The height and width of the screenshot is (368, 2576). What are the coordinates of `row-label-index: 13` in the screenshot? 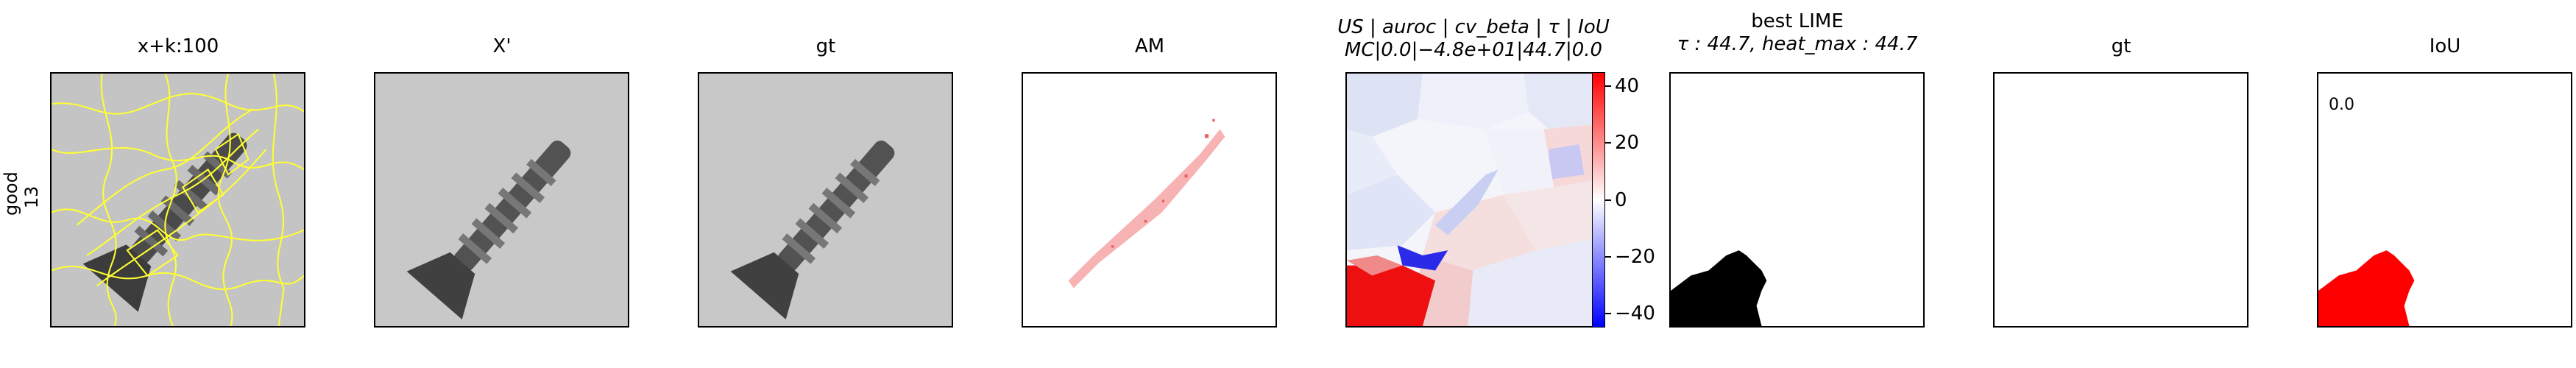 It's located at (32, 197).